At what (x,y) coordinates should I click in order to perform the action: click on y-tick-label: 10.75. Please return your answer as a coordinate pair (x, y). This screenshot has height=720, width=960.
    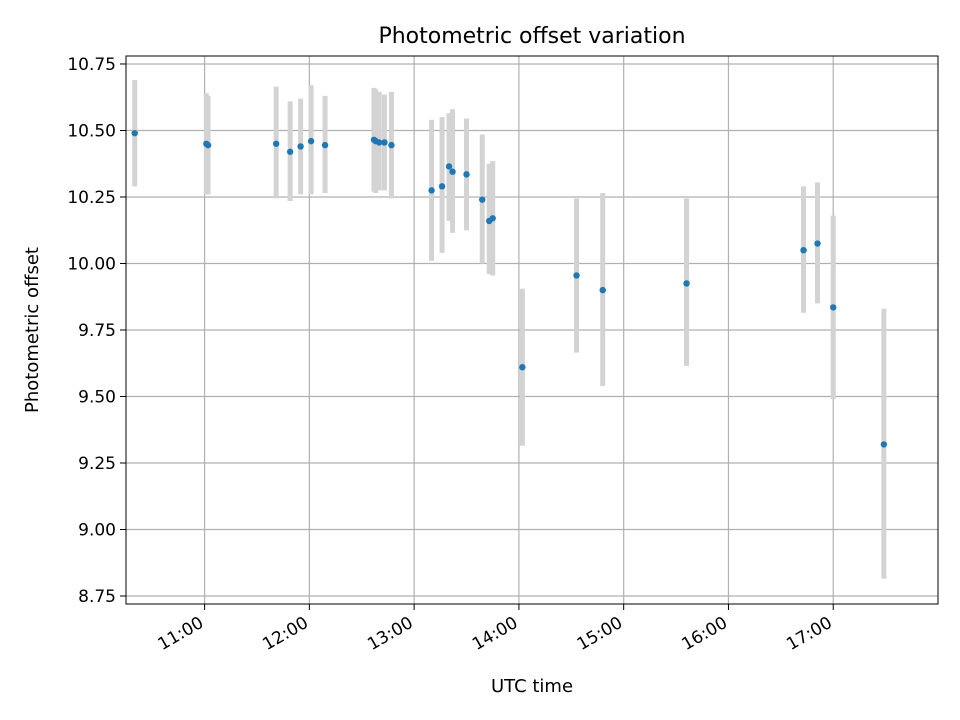
    Looking at the image, I should click on (91, 65).